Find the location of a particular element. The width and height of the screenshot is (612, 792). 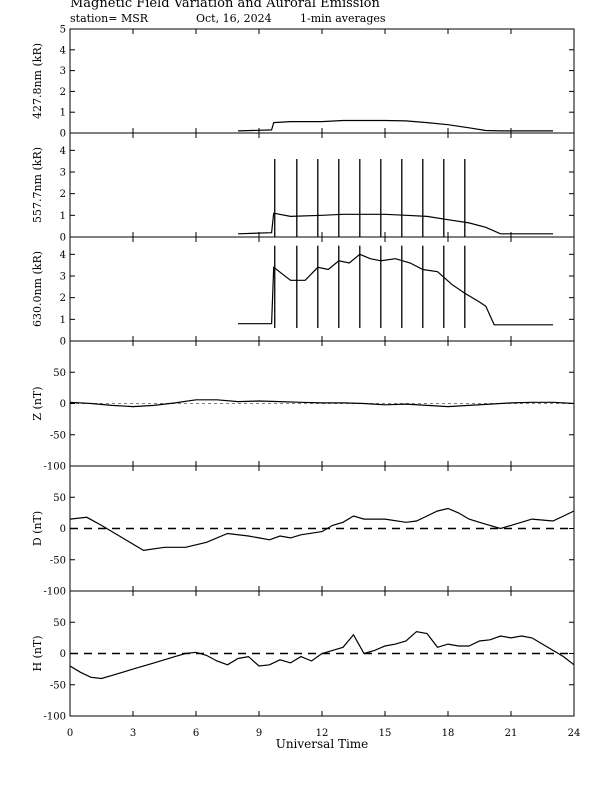

x-tick-label: 0 is located at coordinates (70, 733).